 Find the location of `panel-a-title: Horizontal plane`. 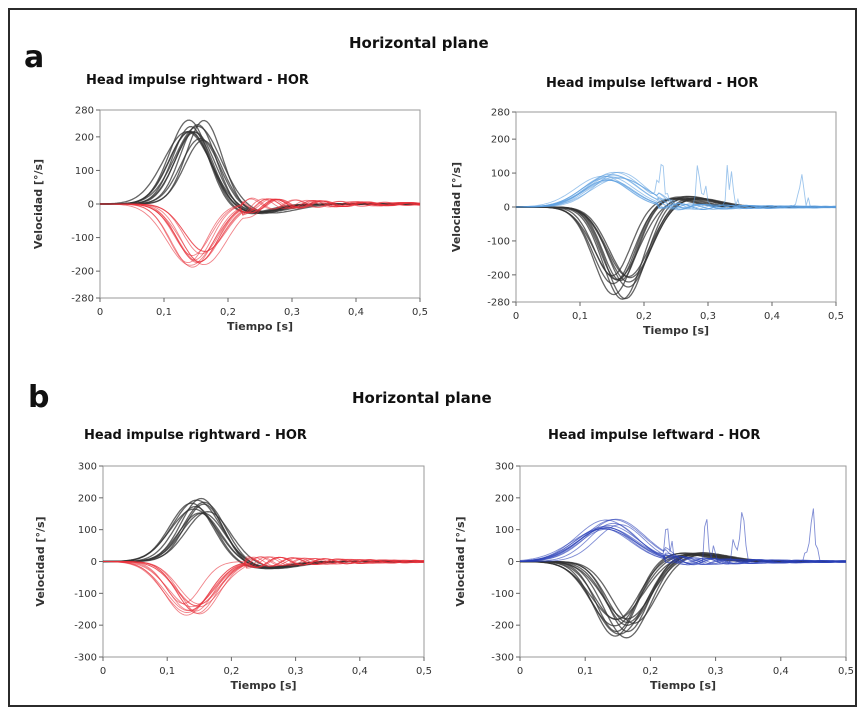

panel-a-title: Horizontal plane is located at coordinates (419, 43).